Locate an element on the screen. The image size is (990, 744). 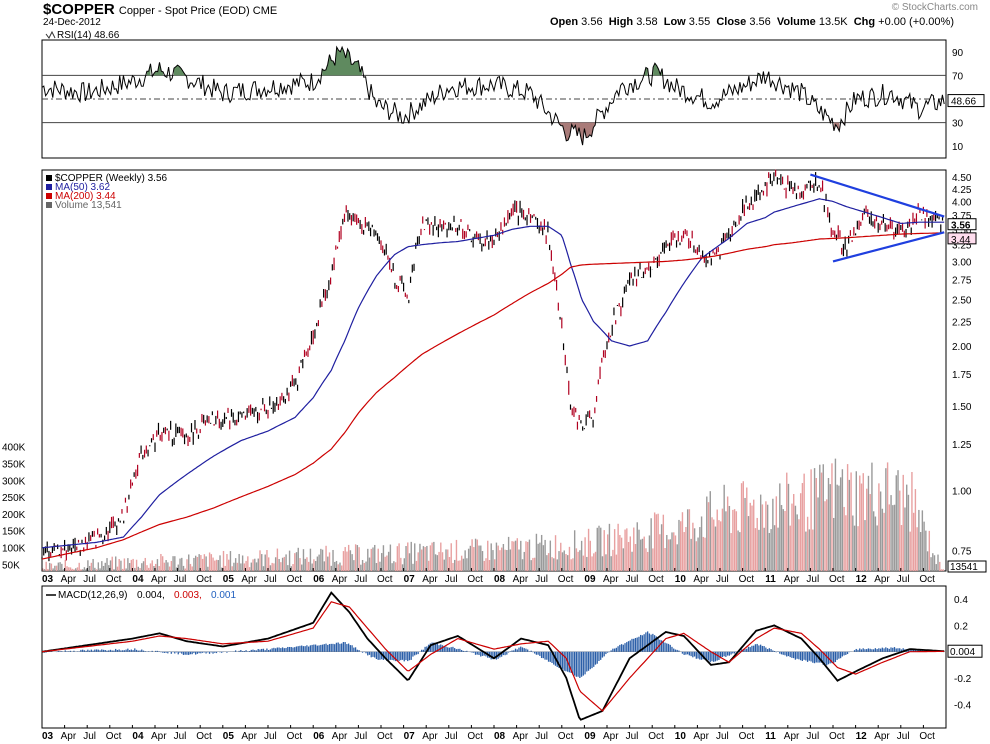
price-tick-label: 2.00 is located at coordinates (962, 347).